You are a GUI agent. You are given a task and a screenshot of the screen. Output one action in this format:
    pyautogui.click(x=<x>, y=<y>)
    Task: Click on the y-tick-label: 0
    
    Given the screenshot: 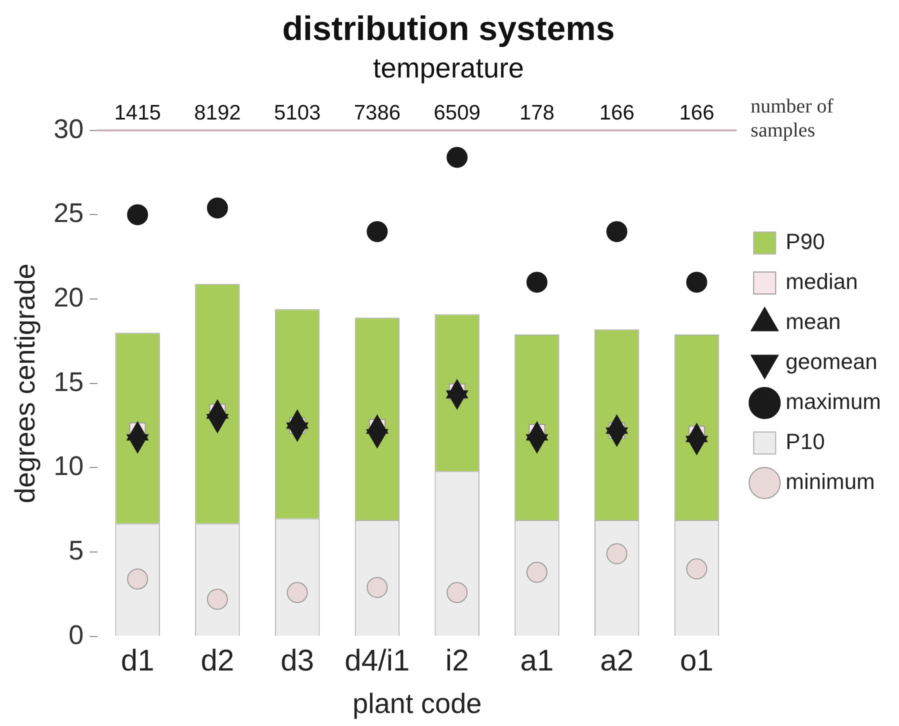 What is the action you would take?
    pyautogui.click(x=76, y=635)
    